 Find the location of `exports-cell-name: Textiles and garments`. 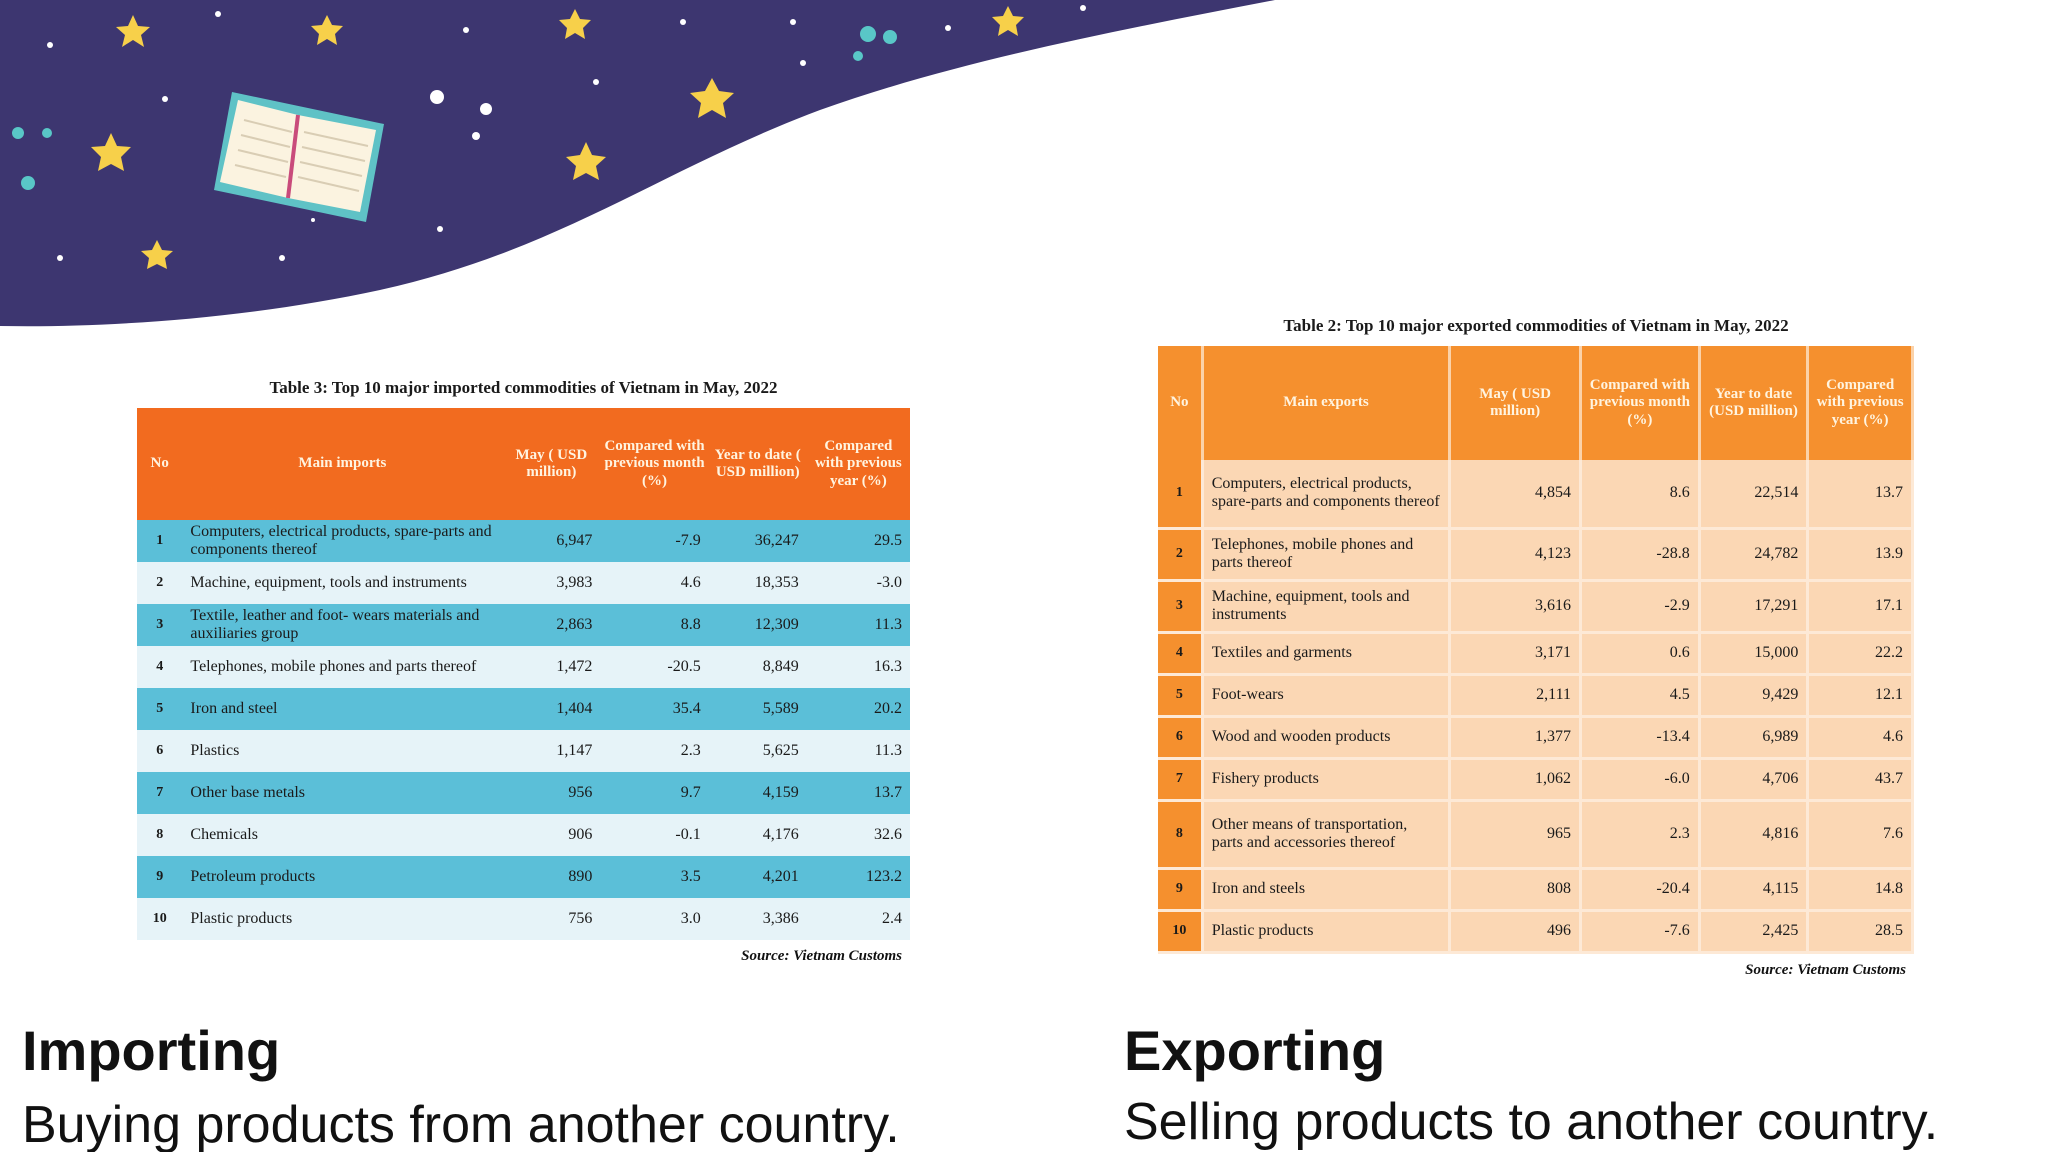

exports-cell-name: Textiles and garments is located at coordinates (1327, 654).